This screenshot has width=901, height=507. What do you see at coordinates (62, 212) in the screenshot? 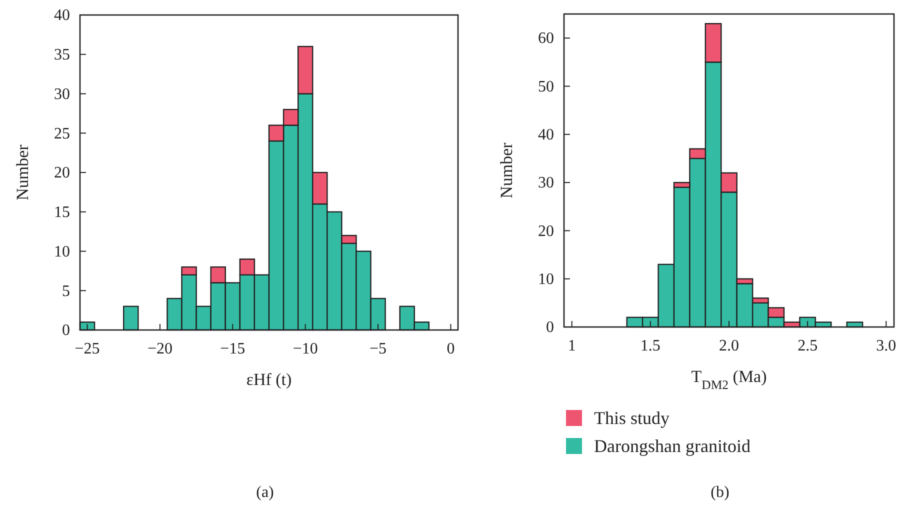
I see `y-tick-label: 15` at bounding box center [62, 212].